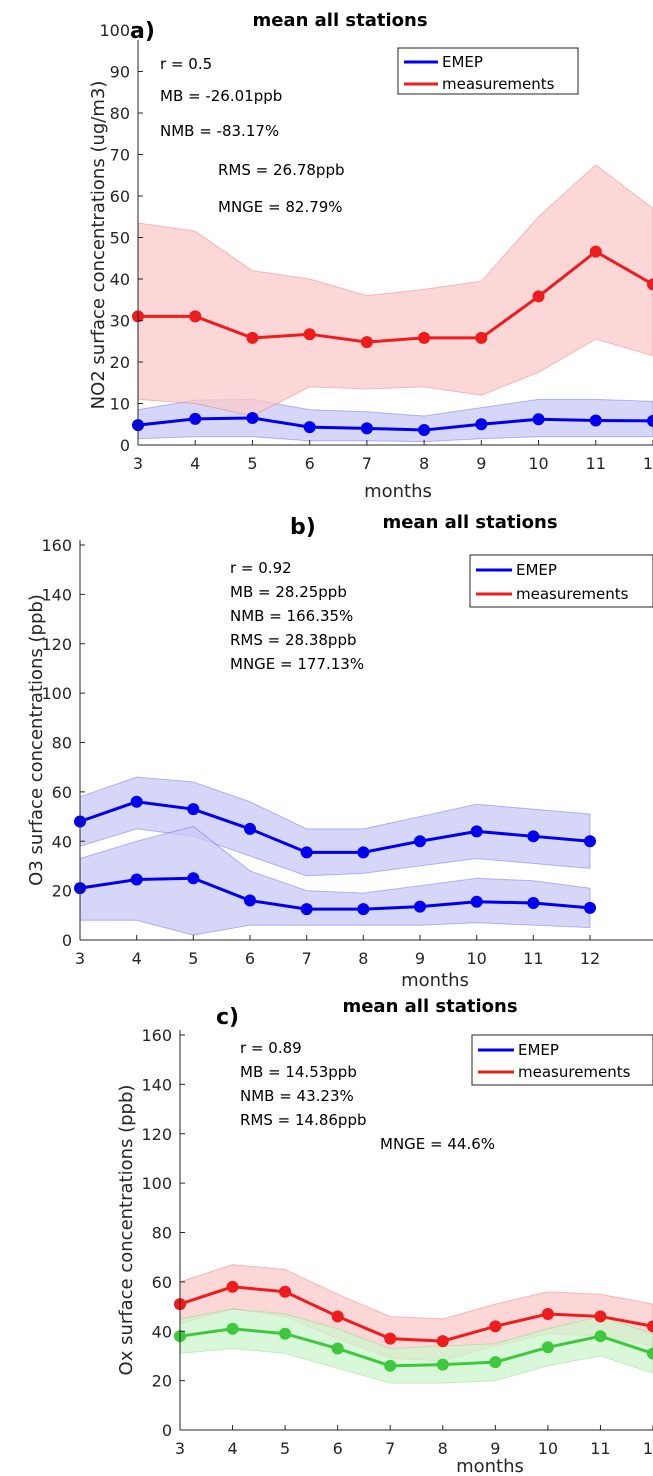 This screenshot has height=1476, width=653. What do you see at coordinates (120, 155) in the screenshot?
I see `y-tick-label: 70` at bounding box center [120, 155].